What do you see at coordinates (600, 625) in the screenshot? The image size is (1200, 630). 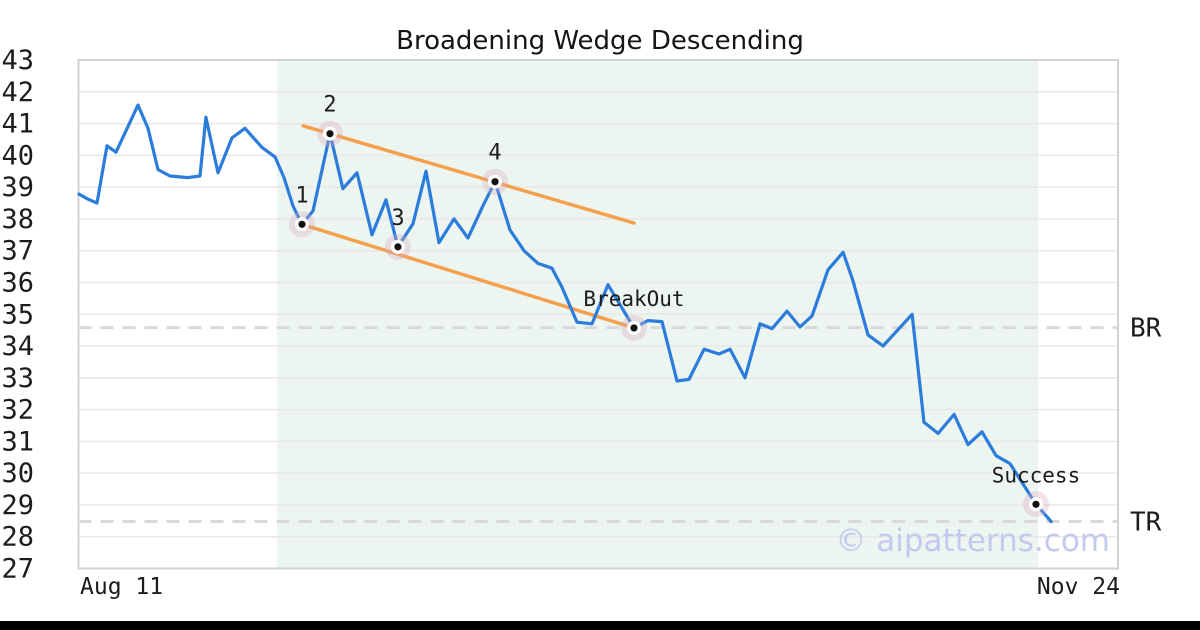 I see `bottom-bar` at bounding box center [600, 625].